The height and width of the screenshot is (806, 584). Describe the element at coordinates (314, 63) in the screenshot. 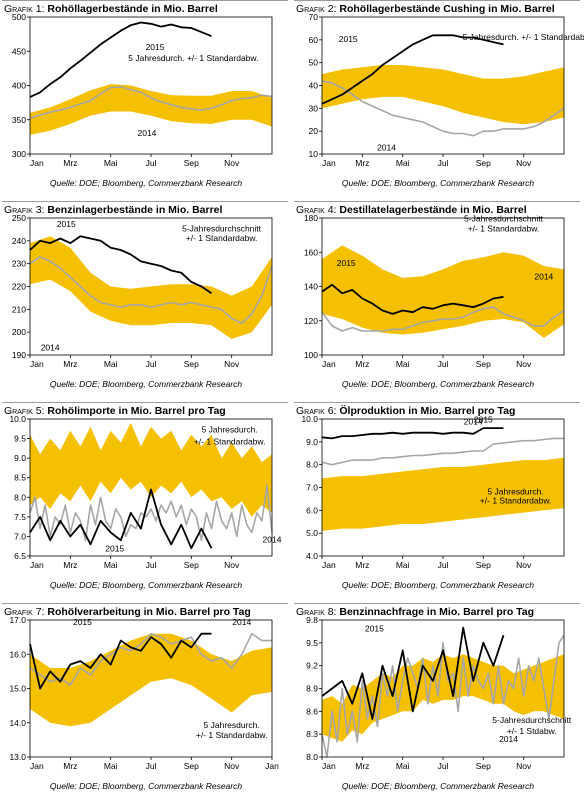

I see `y-tick-label: 50` at that location.